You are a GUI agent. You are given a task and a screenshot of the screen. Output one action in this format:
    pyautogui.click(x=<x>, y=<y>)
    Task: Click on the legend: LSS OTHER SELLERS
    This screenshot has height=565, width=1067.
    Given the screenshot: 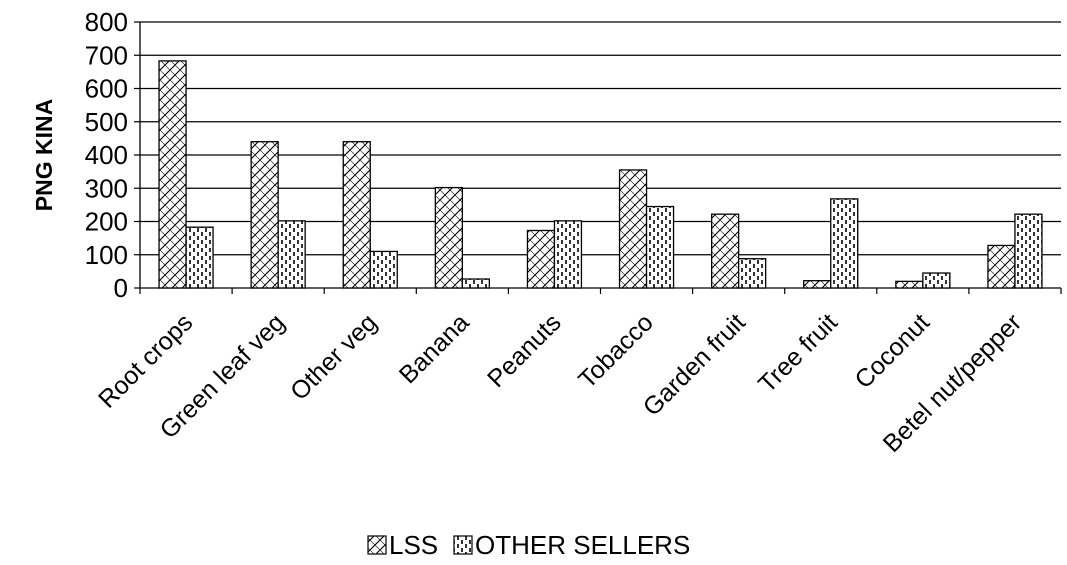 What is the action you would take?
    pyautogui.click(x=528, y=545)
    